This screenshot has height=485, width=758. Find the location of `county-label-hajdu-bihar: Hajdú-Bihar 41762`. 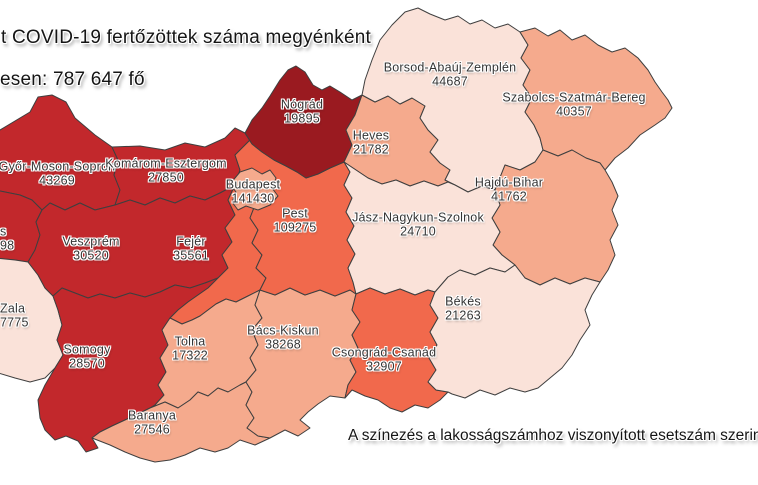

county-label-hajdu-bihar: Hajdú-Bihar 41762 is located at coordinates (509, 189).